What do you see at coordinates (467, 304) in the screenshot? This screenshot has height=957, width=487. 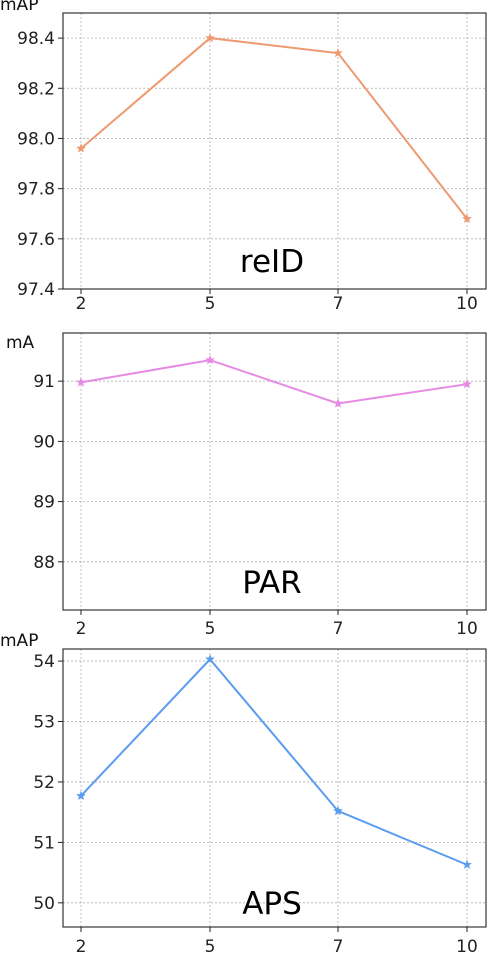 I see `reid-xtick-label: 10` at bounding box center [467, 304].